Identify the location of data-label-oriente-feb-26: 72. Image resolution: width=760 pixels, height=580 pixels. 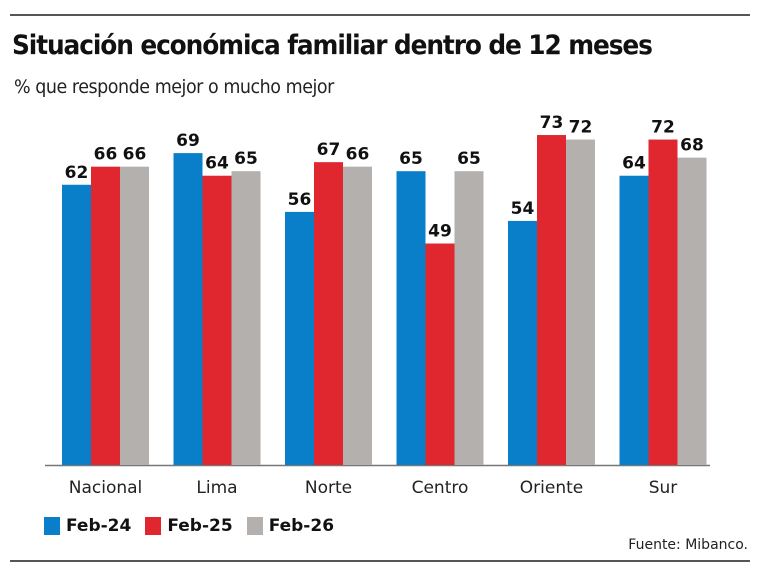
(581, 128).